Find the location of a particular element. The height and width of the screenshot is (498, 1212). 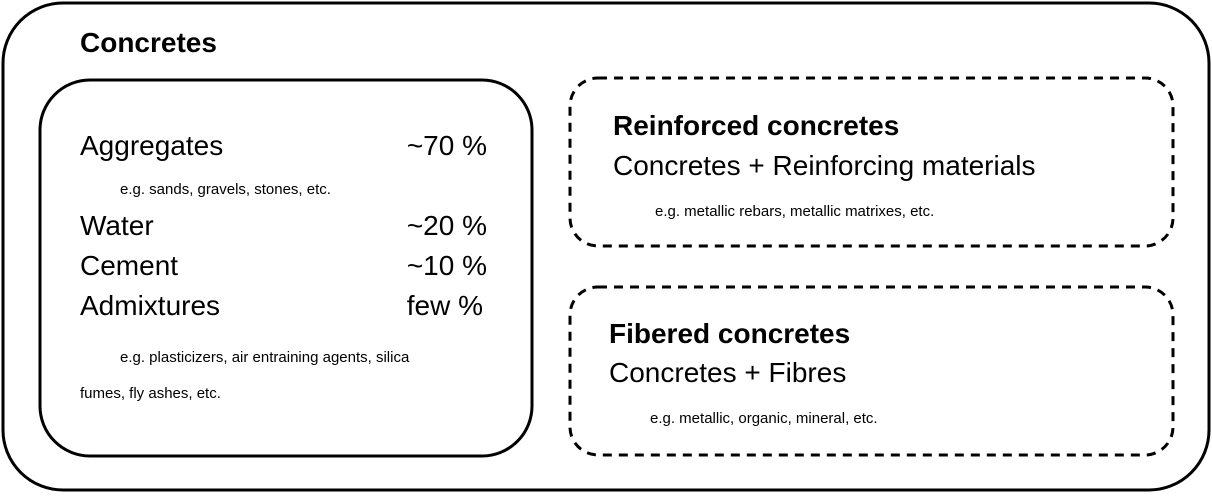

variant-title: Fibered concretes is located at coordinates (729, 333).